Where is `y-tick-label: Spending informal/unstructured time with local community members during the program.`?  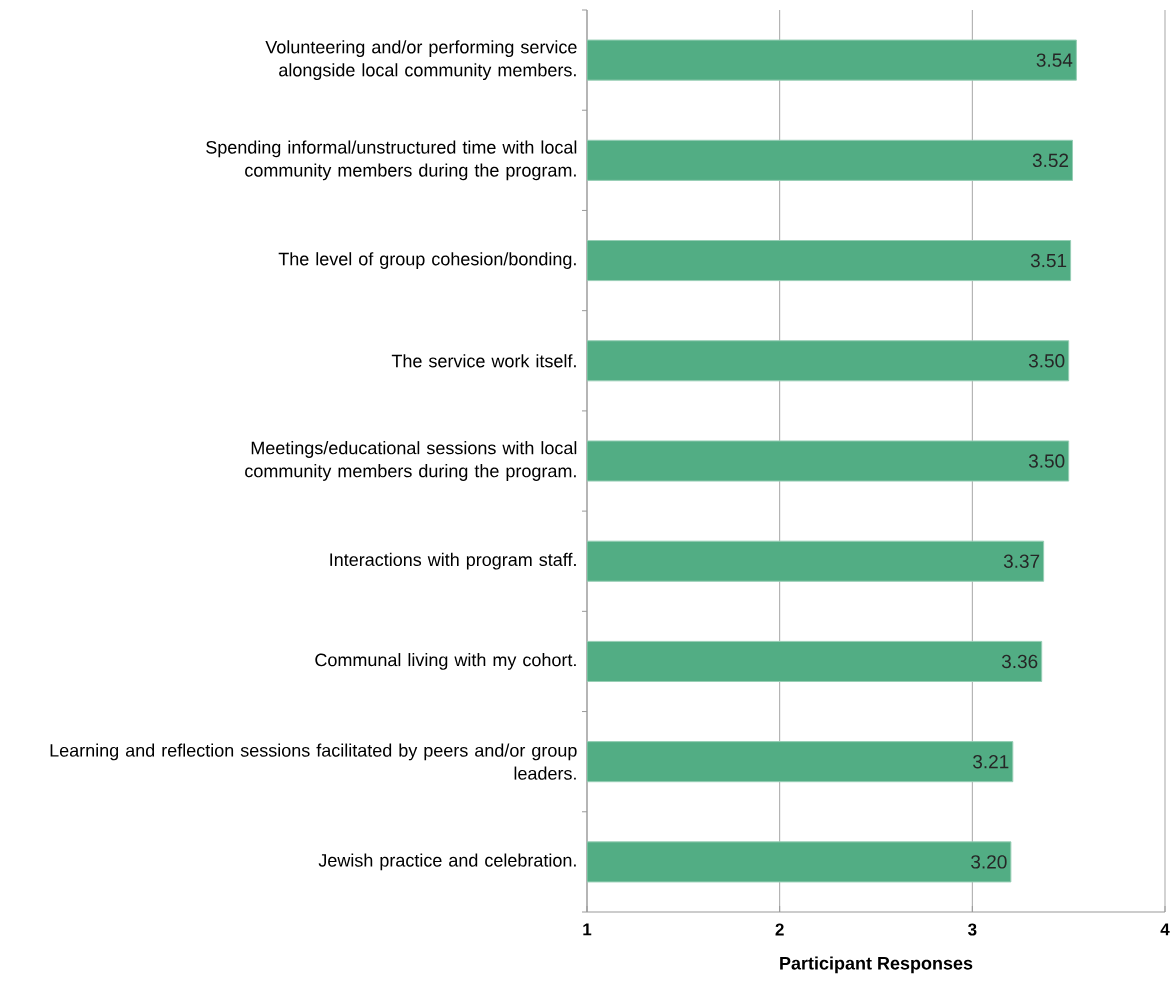 y-tick-label: Spending informal/unstructured time with local community members during the program. is located at coordinates (391, 160).